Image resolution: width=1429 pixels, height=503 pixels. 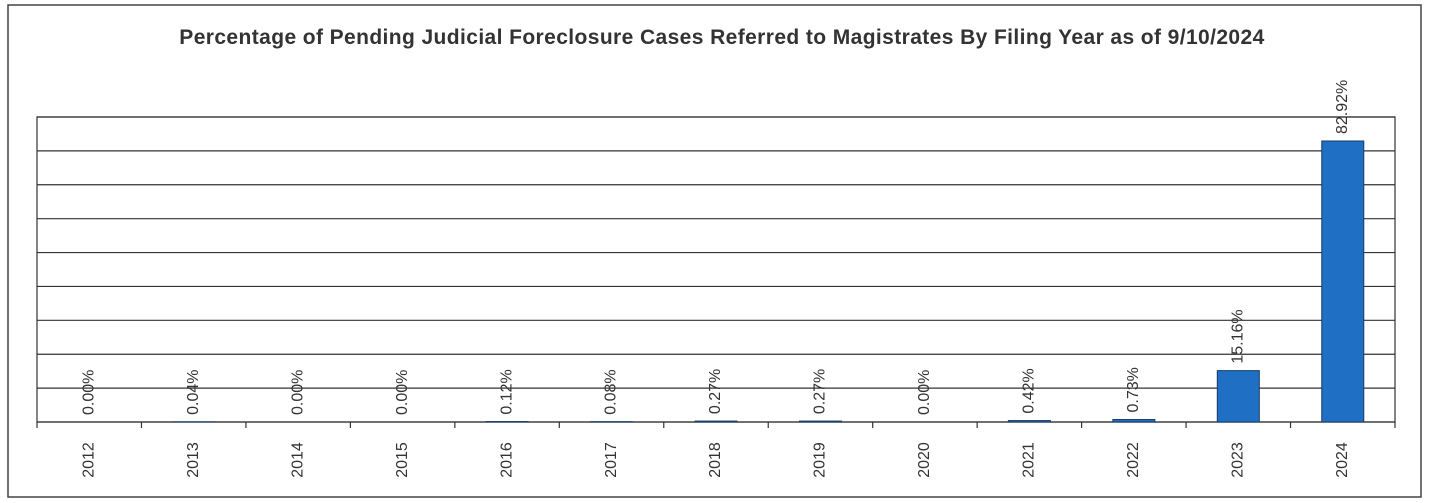 I want to click on x-tick-label: 2022, so click(x=1133, y=460).